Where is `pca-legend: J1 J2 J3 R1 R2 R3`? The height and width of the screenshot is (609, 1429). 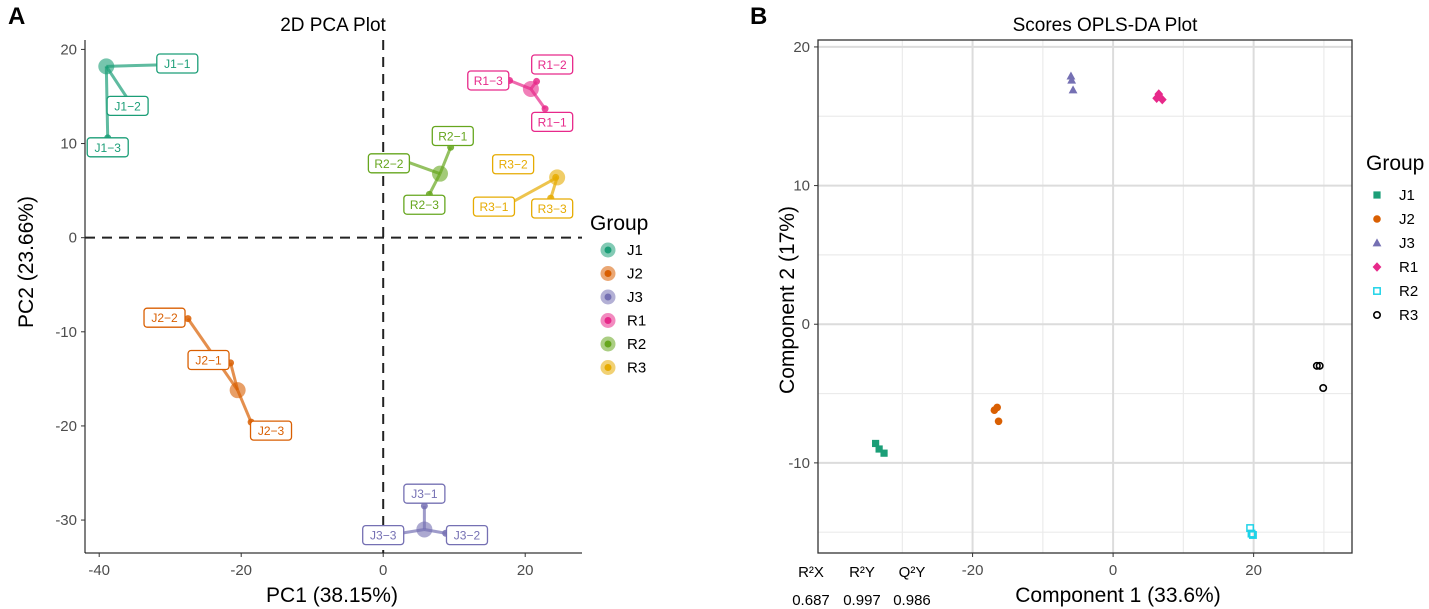
pca-legend: J1 J2 J3 R1 R2 R3 is located at coordinates (623, 309).